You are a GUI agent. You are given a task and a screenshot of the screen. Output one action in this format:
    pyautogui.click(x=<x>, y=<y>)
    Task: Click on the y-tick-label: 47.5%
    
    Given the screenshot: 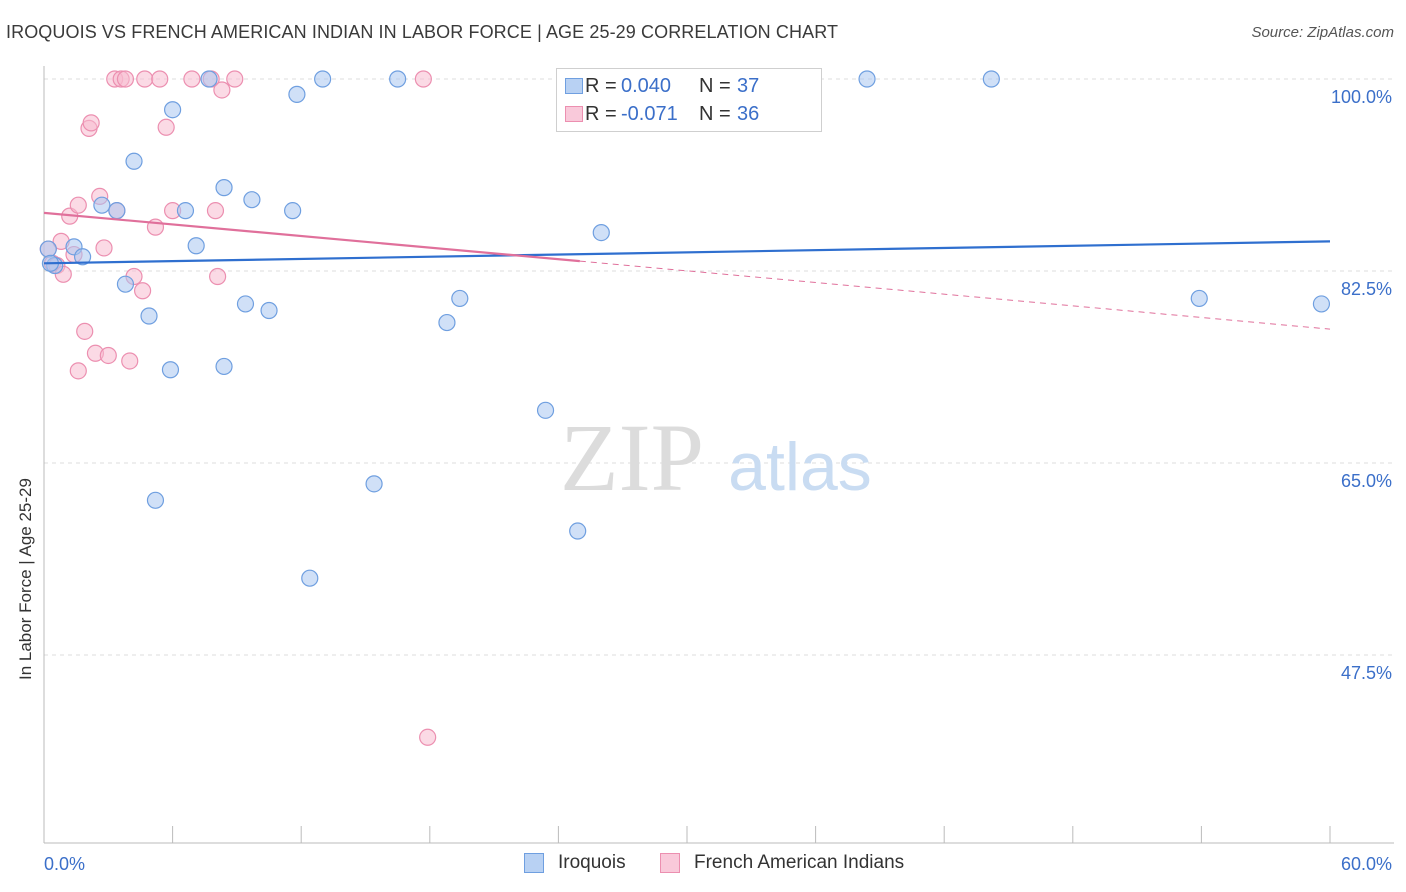 What is the action you would take?
    pyautogui.click(x=1366, y=673)
    